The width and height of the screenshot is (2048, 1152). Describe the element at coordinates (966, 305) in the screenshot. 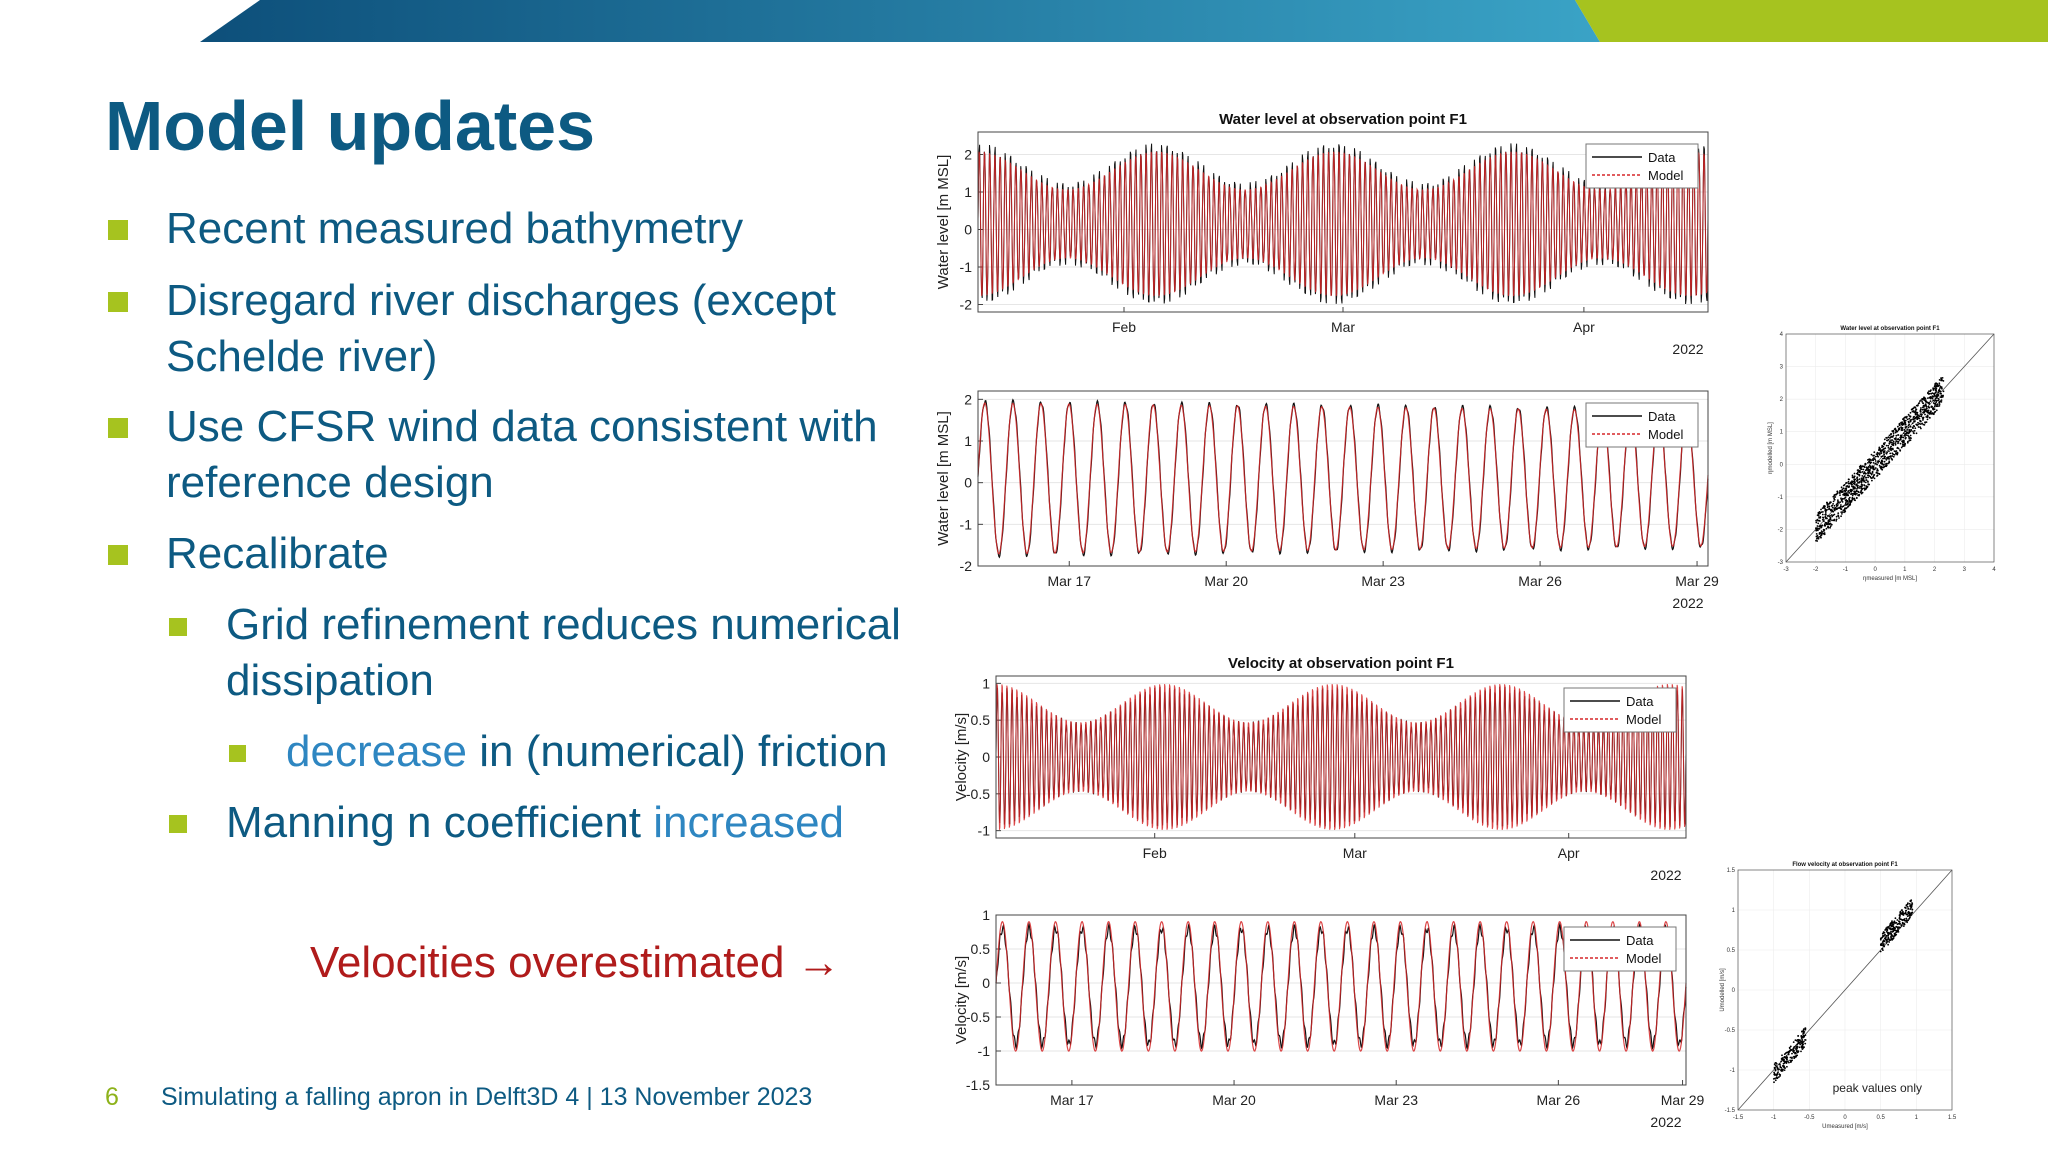

I see `y-tick-label: -2` at that location.